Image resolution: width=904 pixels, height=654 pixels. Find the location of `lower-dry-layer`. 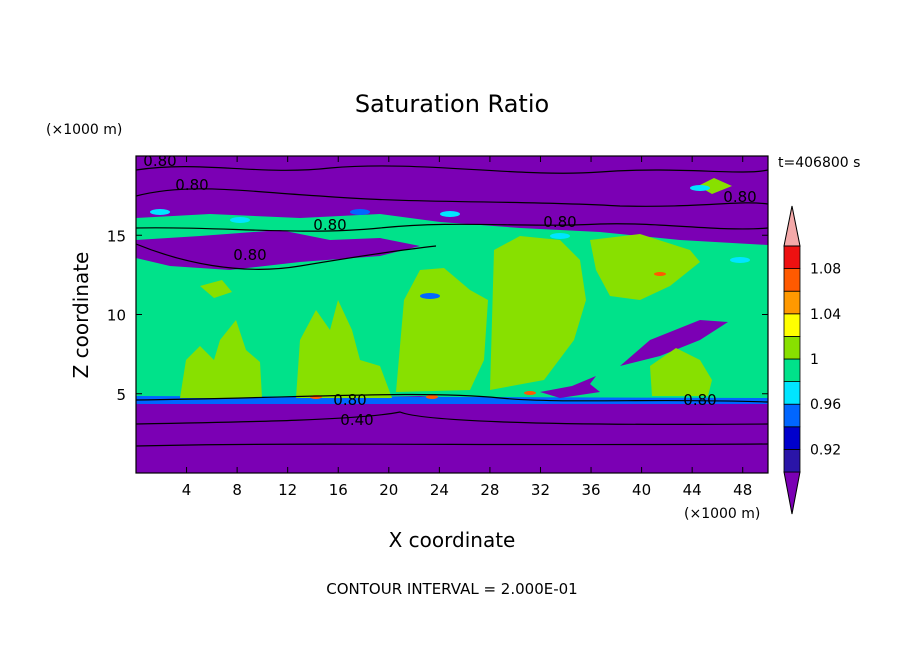

lower-dry-layer is located at coordinates (452, 438).